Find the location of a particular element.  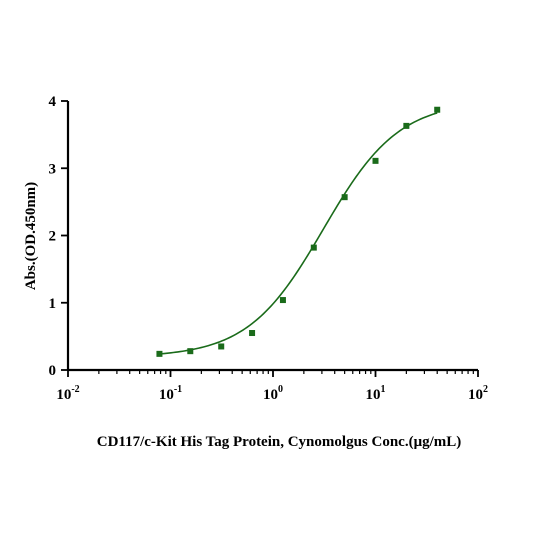

y-tick-label: 0 is located at coordinates (53, 371).